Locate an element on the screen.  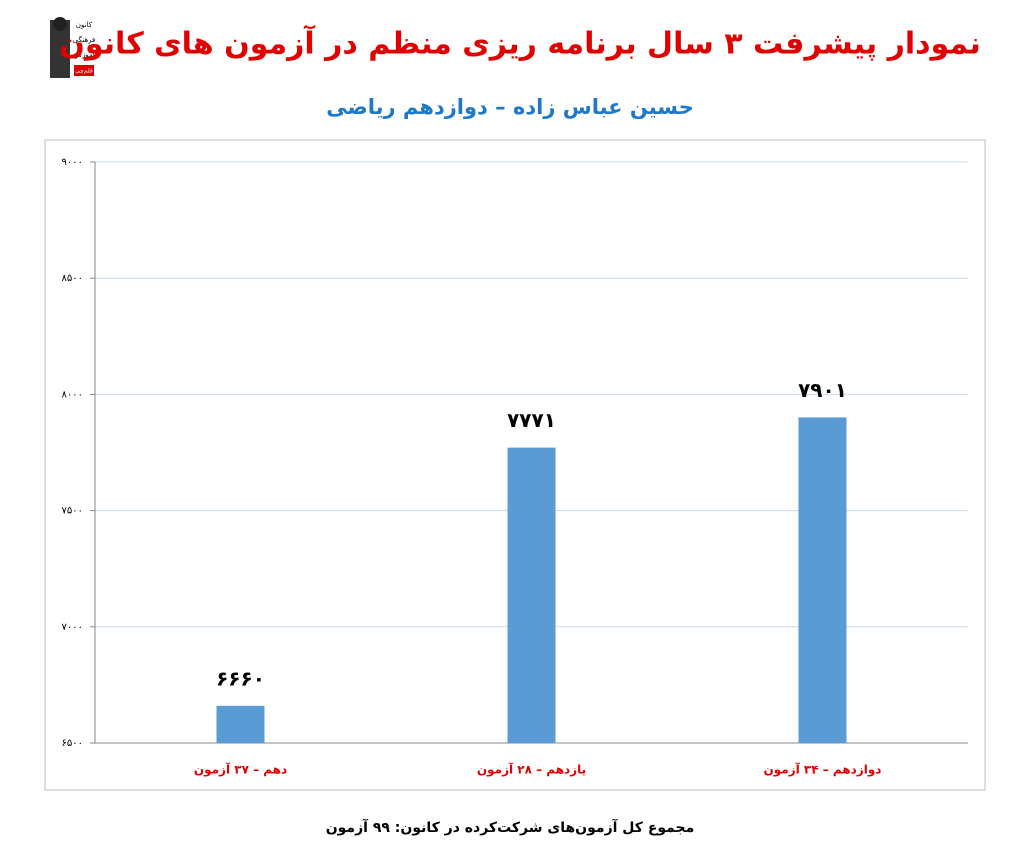
y-tick-label: ۸۵۰۰ is located at coordinates (72, 278).